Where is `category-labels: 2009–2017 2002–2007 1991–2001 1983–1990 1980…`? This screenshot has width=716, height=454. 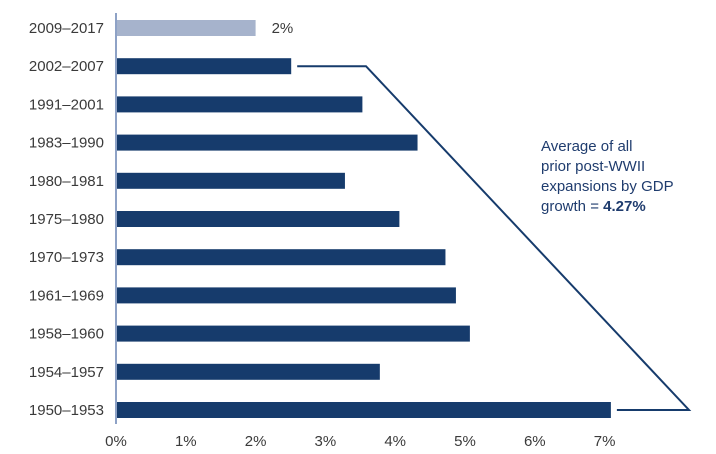 category-labels: 2009–2017 2002–2007 1991–2001 1983–1990 1980… is located at coordinates (66, 219).